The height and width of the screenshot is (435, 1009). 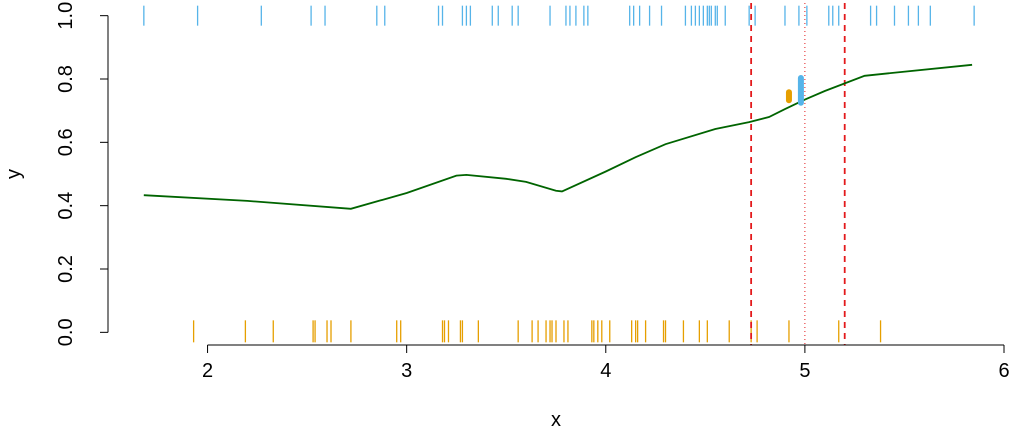 I want to click on y-tick-label: 0.8, so click(x=66, y=79).